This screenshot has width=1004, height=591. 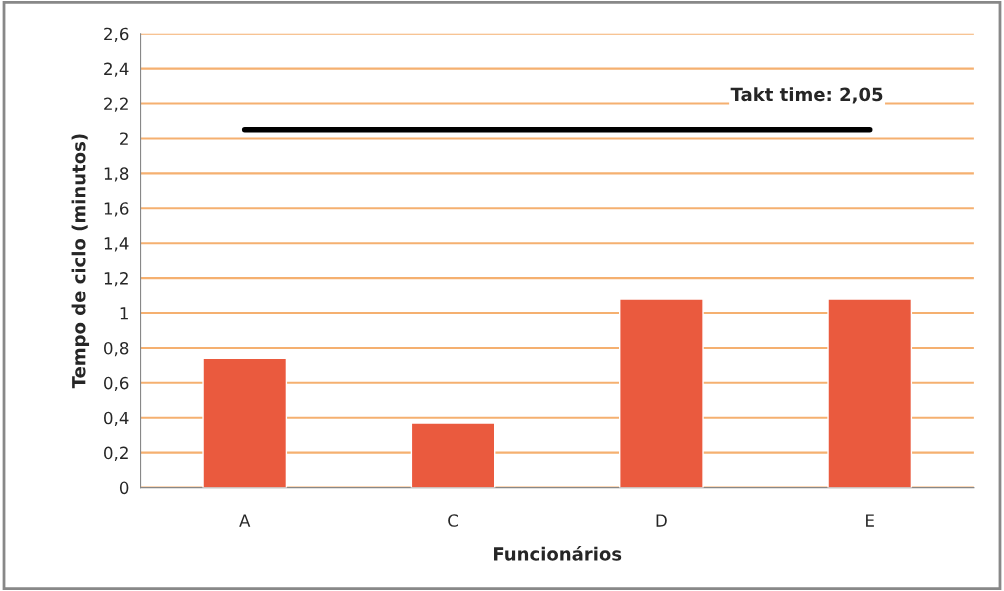 I want to click on y-tick-label: 0,8, so click(x=116, y=349).